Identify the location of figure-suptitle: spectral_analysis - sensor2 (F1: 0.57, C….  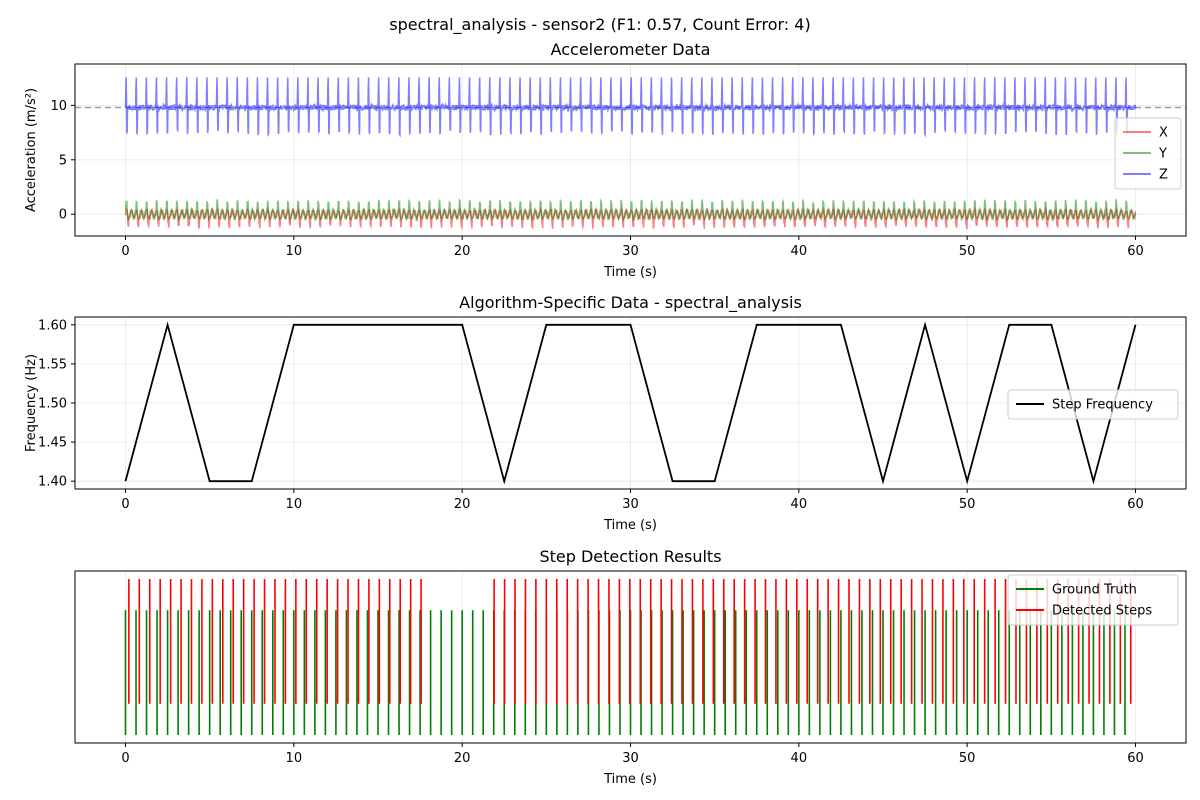
(599, 25).